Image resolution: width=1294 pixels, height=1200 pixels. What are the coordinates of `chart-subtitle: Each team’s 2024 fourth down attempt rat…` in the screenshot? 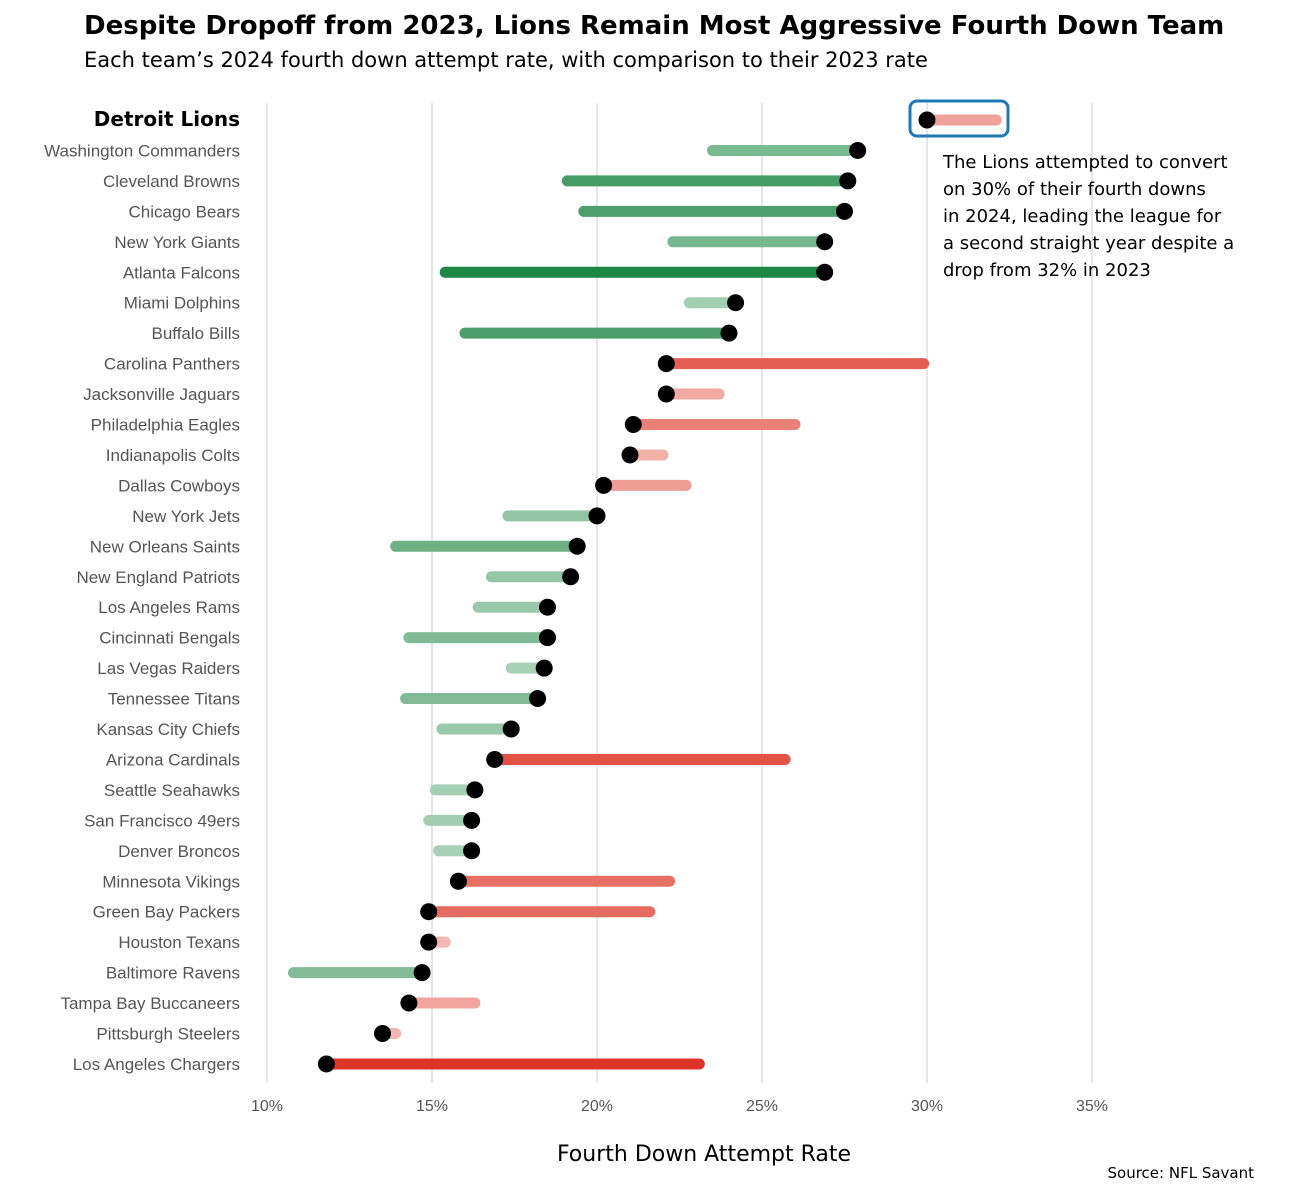 It's located at (506, 60).